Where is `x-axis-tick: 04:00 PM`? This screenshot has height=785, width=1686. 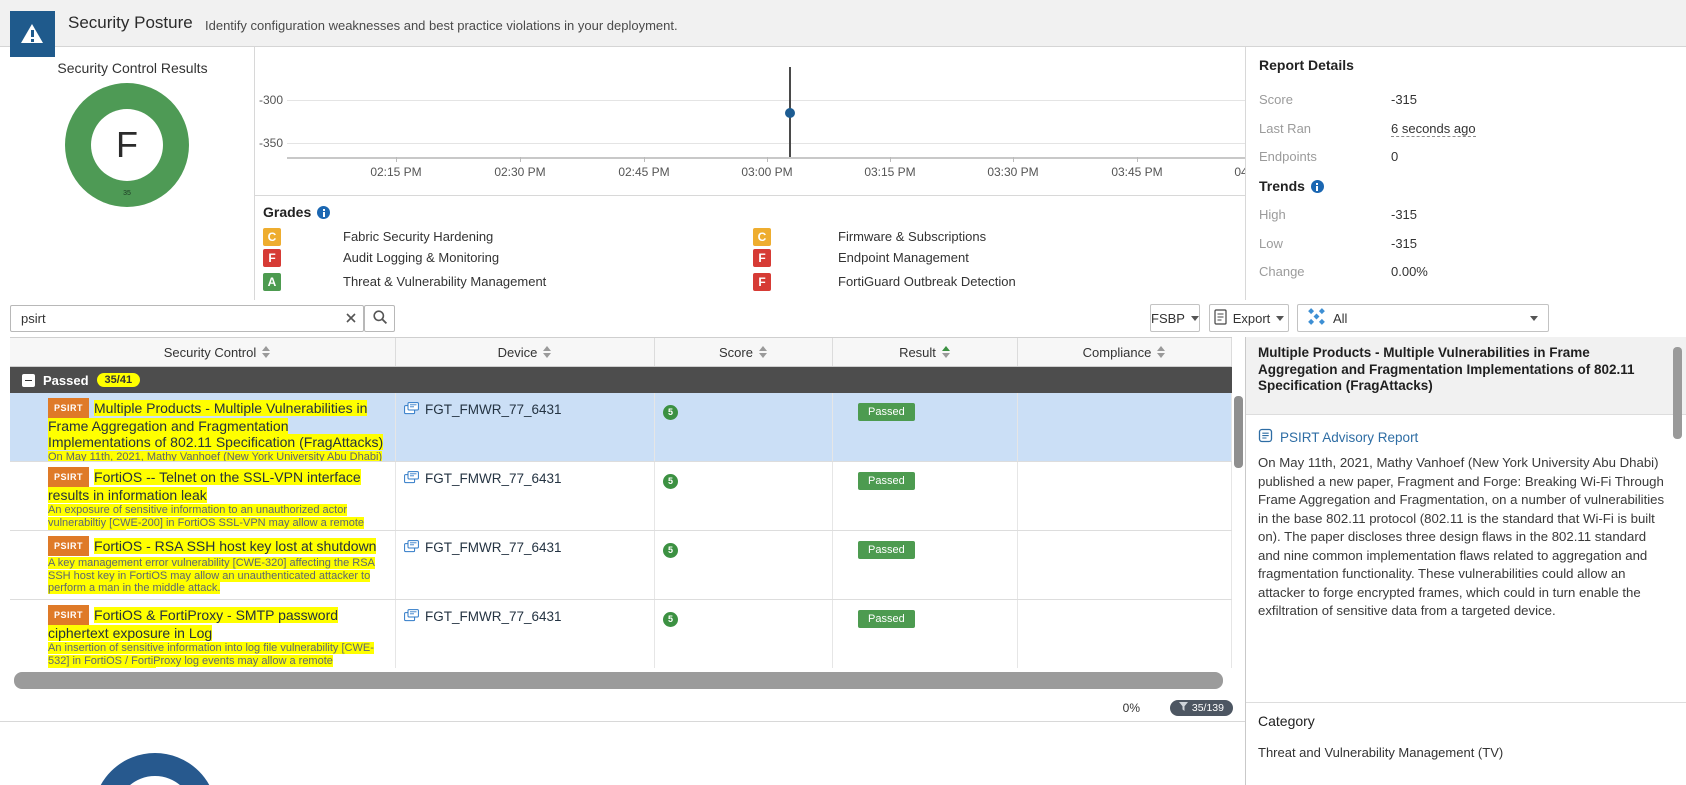 x-axis-tick: 04:00 PM is located at coordinates (1239, 172).